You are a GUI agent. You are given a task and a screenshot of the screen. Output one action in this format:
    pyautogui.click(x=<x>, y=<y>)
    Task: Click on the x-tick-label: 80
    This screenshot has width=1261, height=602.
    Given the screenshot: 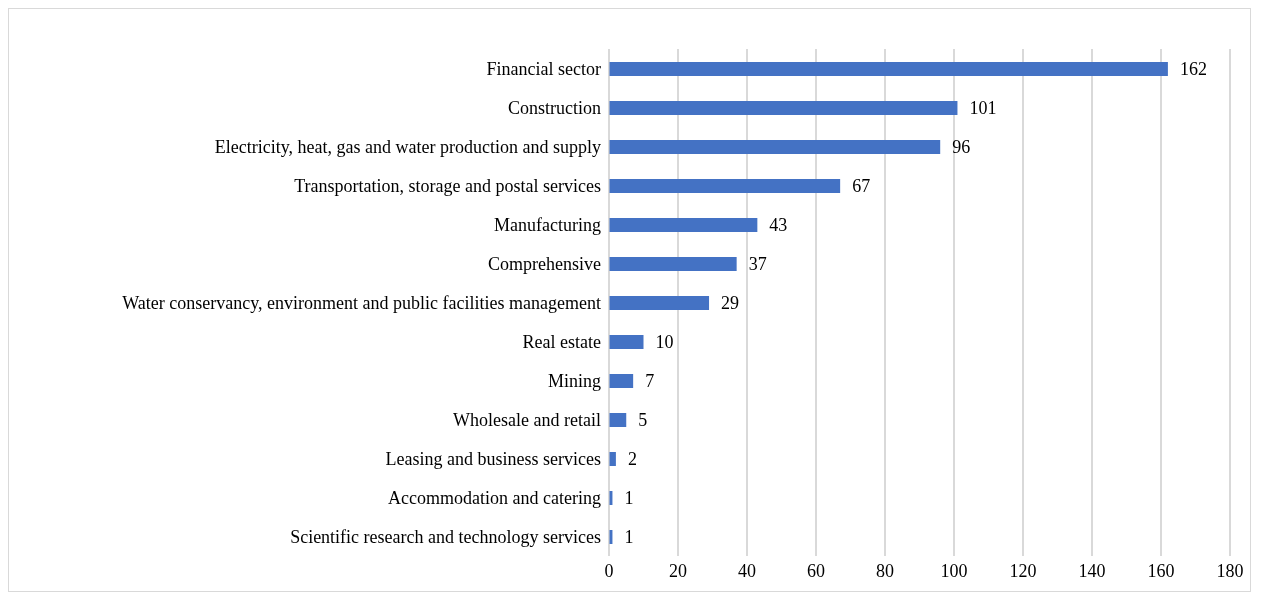 What is the action you would take?
    pyautogui.click(x=885, y=570)
    